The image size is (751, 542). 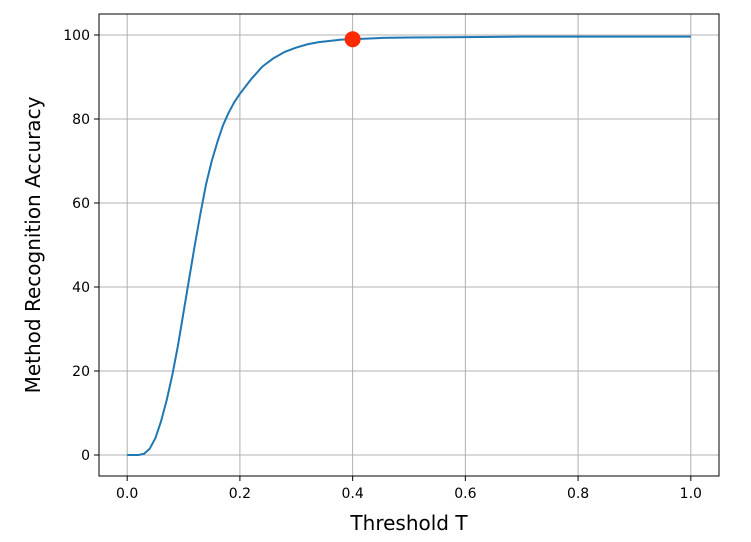 I want to click on y-tick-label: 60, so click(x=81, y=204).